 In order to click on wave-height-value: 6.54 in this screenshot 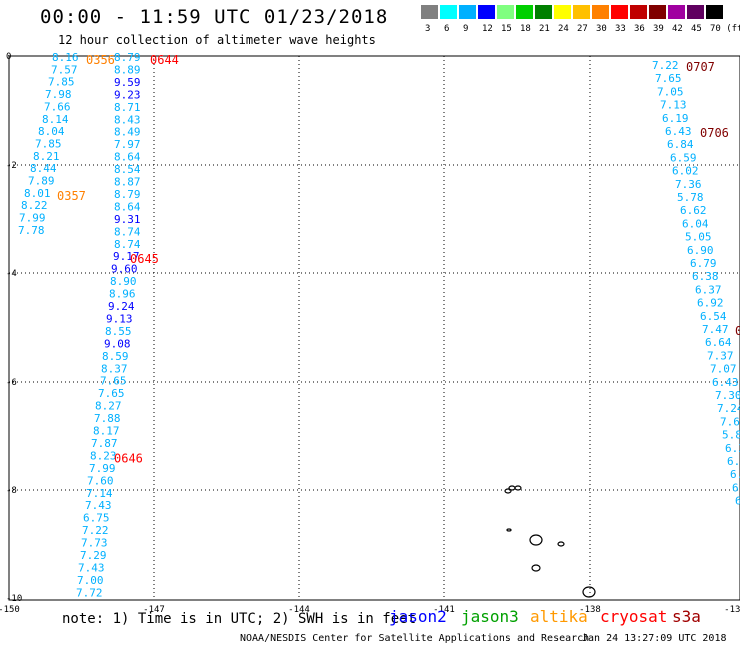, I will do `click(713, 316)`.